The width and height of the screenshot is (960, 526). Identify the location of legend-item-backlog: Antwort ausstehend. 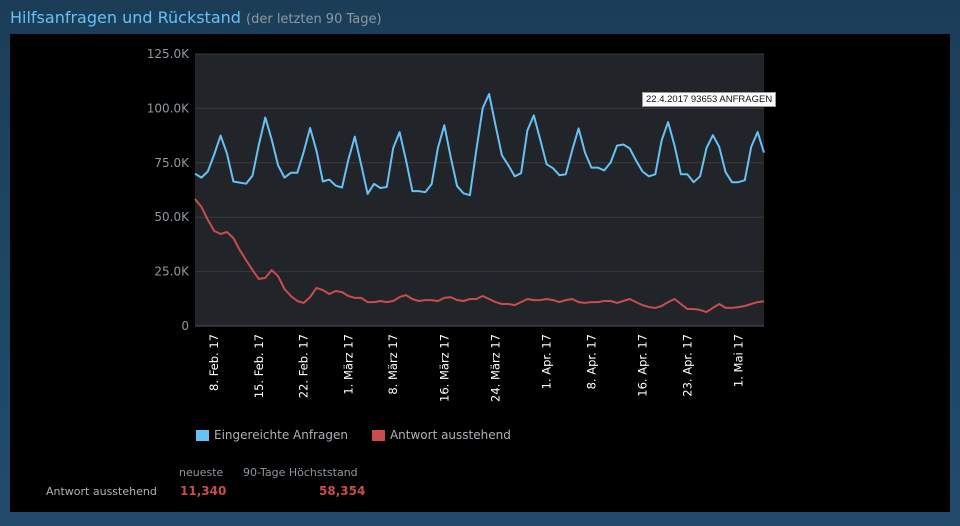
(441, 435).